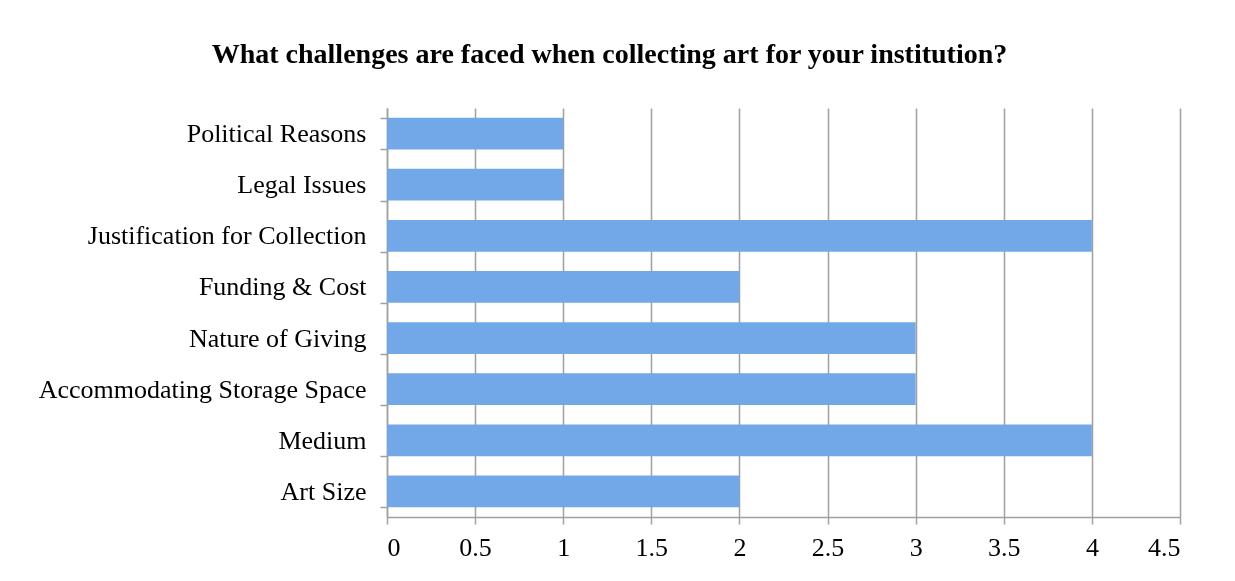  I want to click on x-tick-label: 0, so click(394, 547).